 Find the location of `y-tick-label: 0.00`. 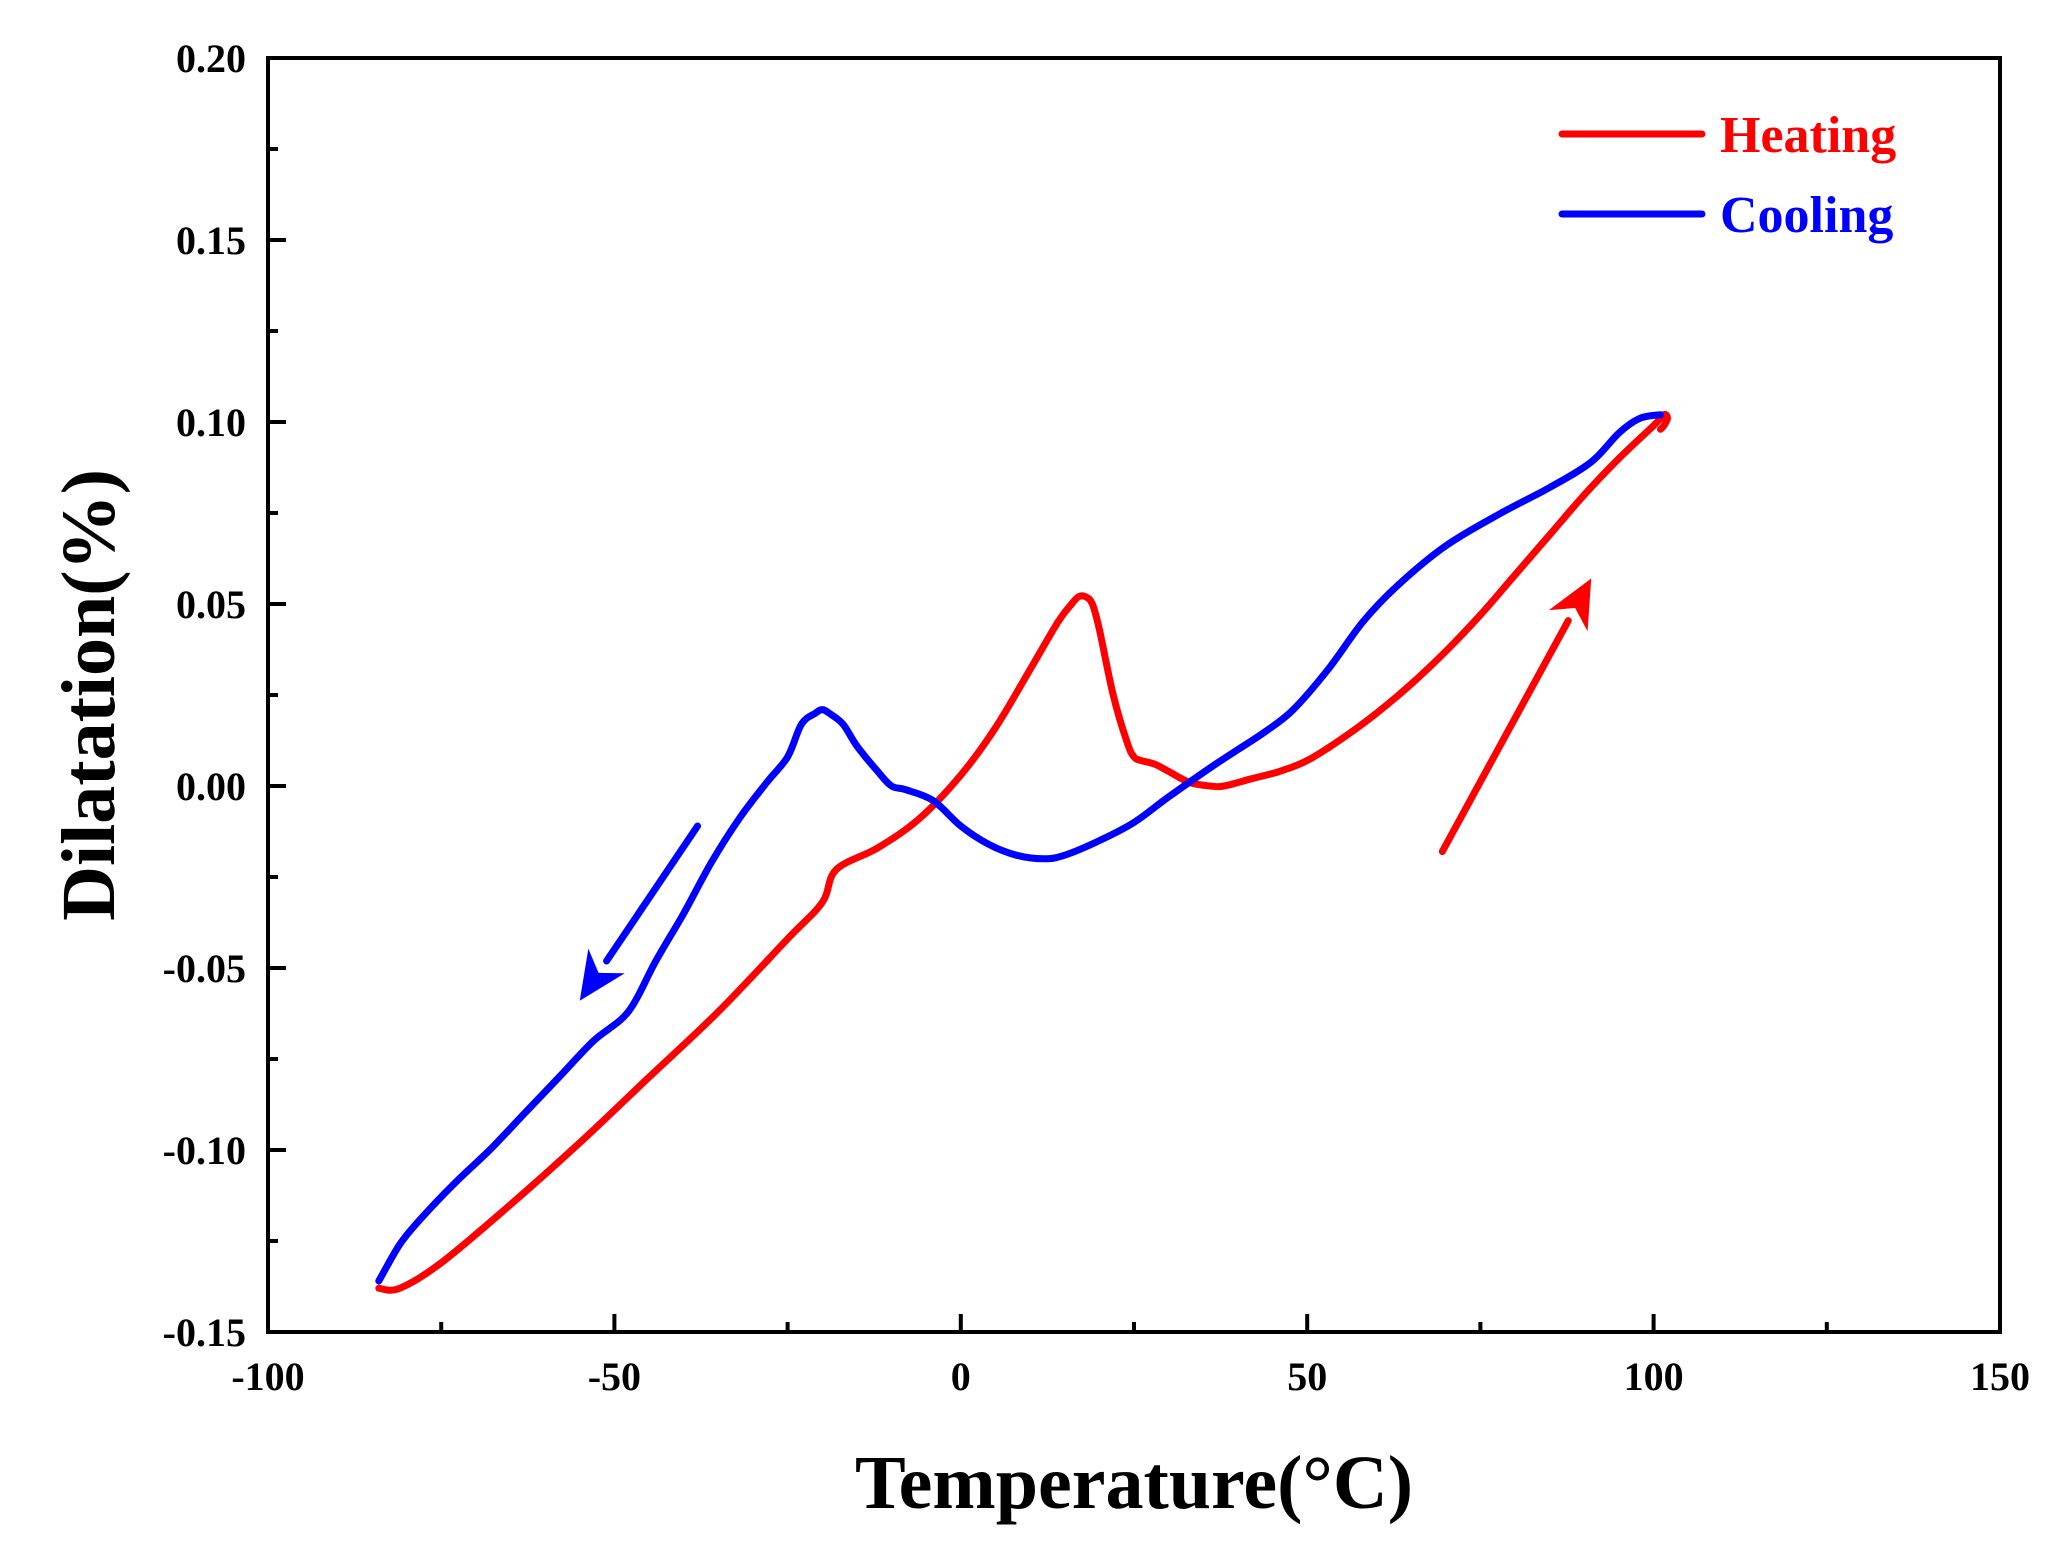

y-tick-label: 0.00 is located at coordinates (211, 786).